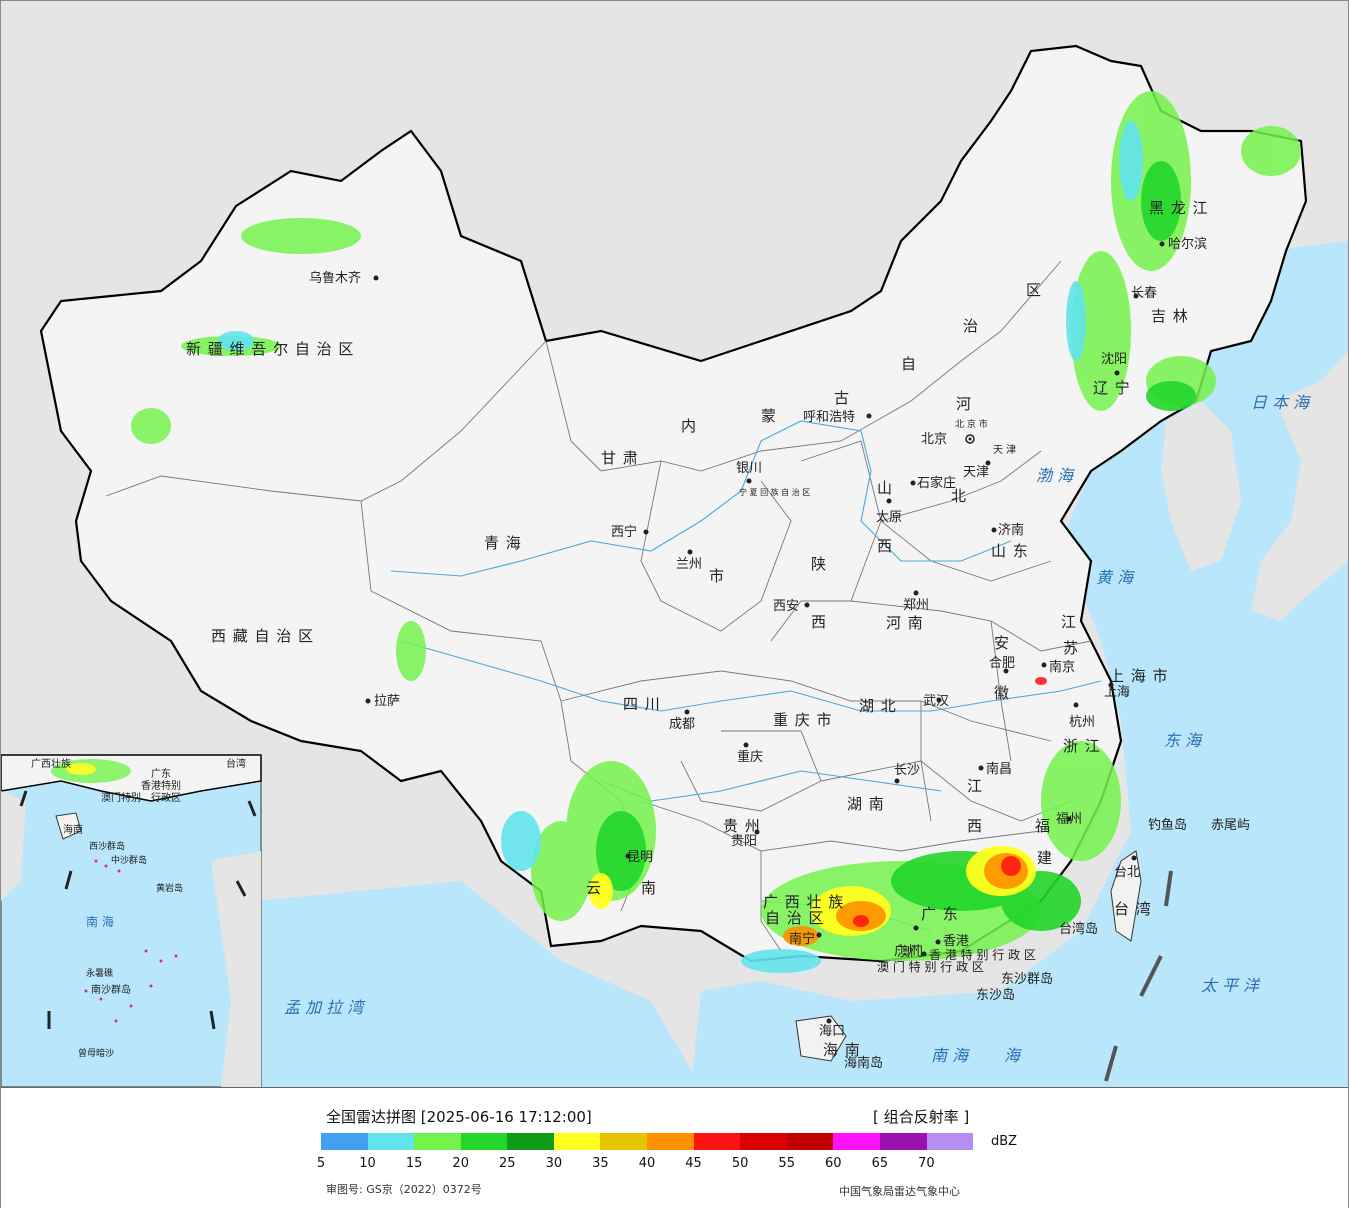  I want to click on city-chongqing: 重庆, so click(750, 757).